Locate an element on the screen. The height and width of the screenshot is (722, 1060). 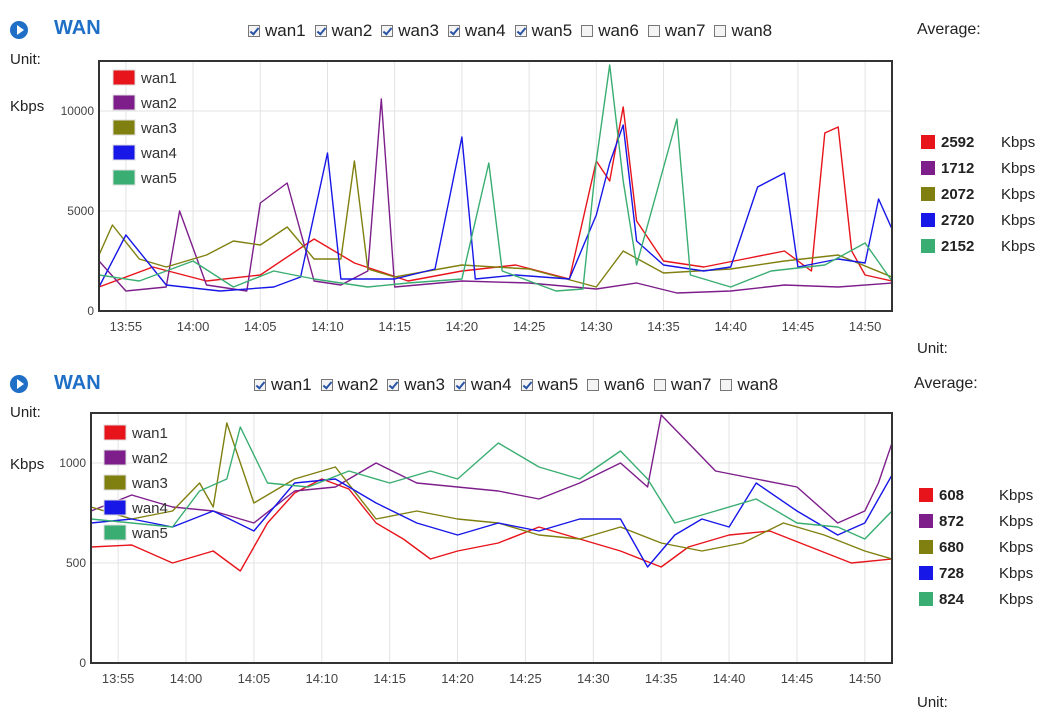
y-tick-label: 5000 is located at coordinates (80, 211).